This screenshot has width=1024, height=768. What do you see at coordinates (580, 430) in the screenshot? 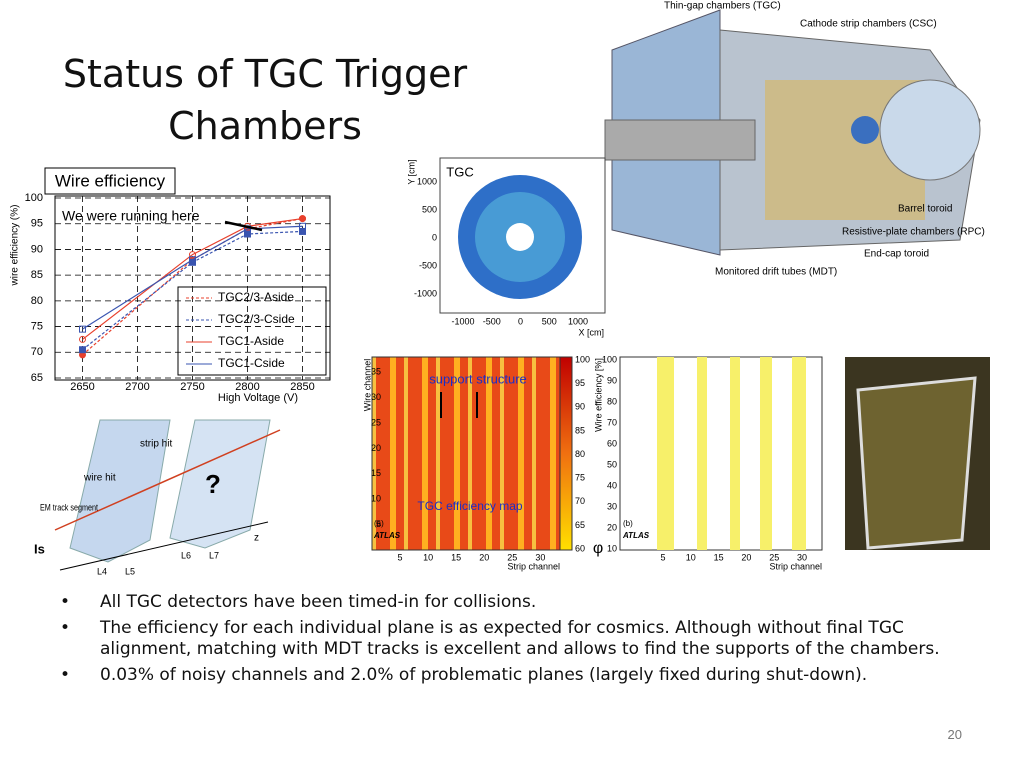
I see `colorbar-tick-label: 85` at bounding box center [580, 430].